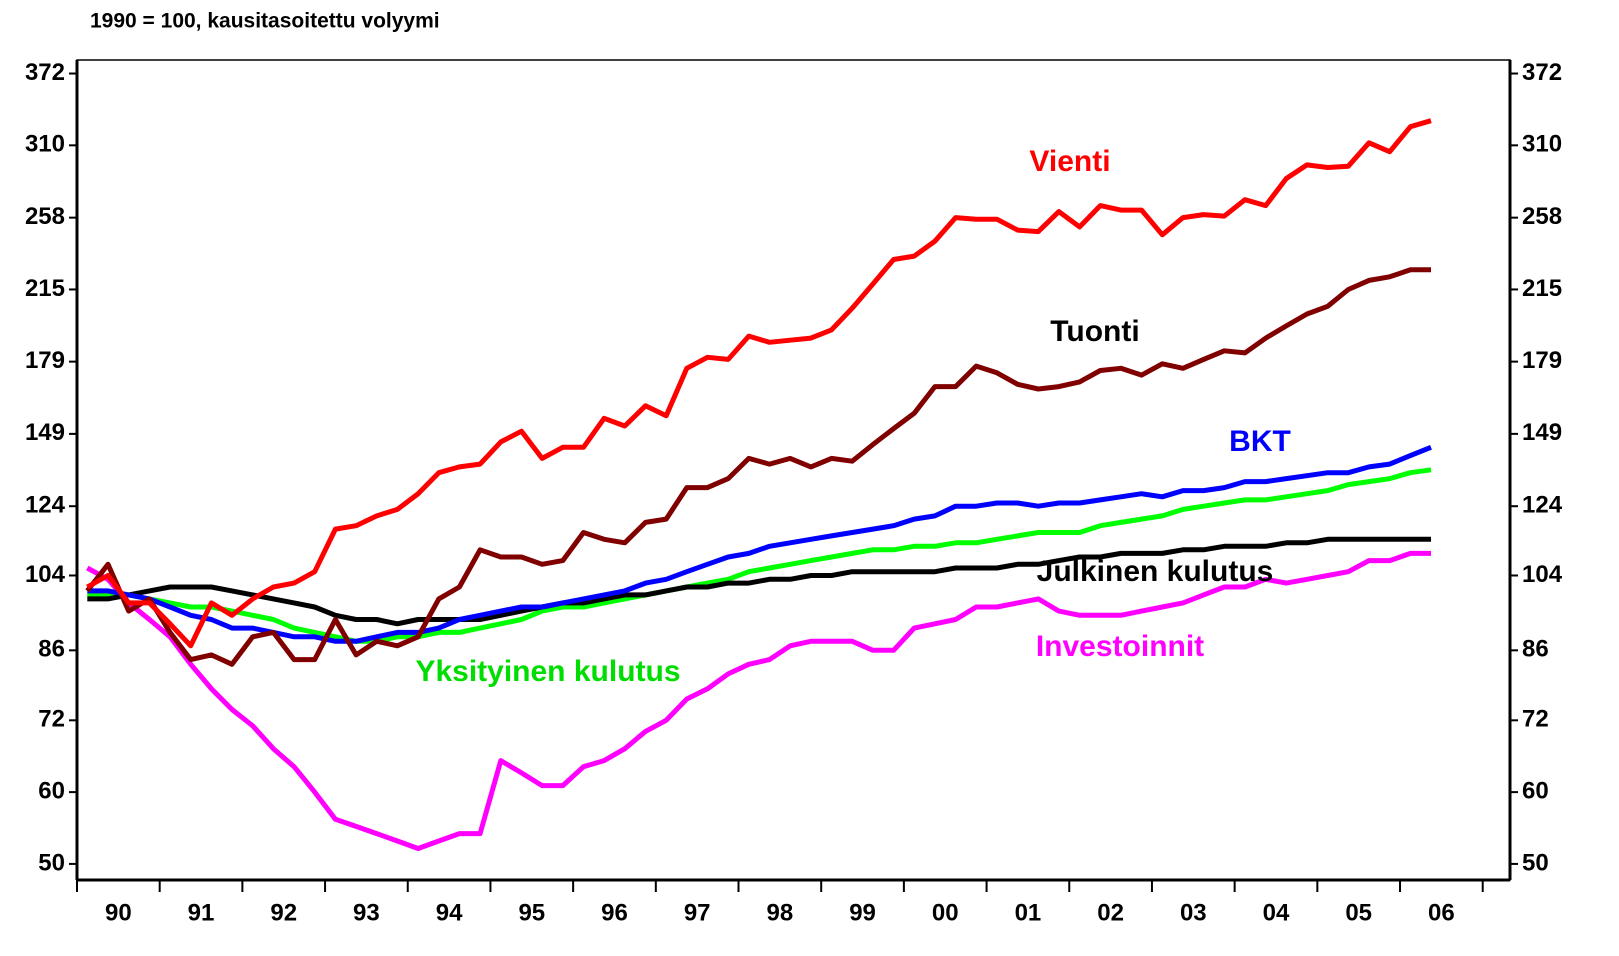 The height and width of the screenshot is (956, 1619). I want to click on y-tick-label: 60, so click(51, 790).